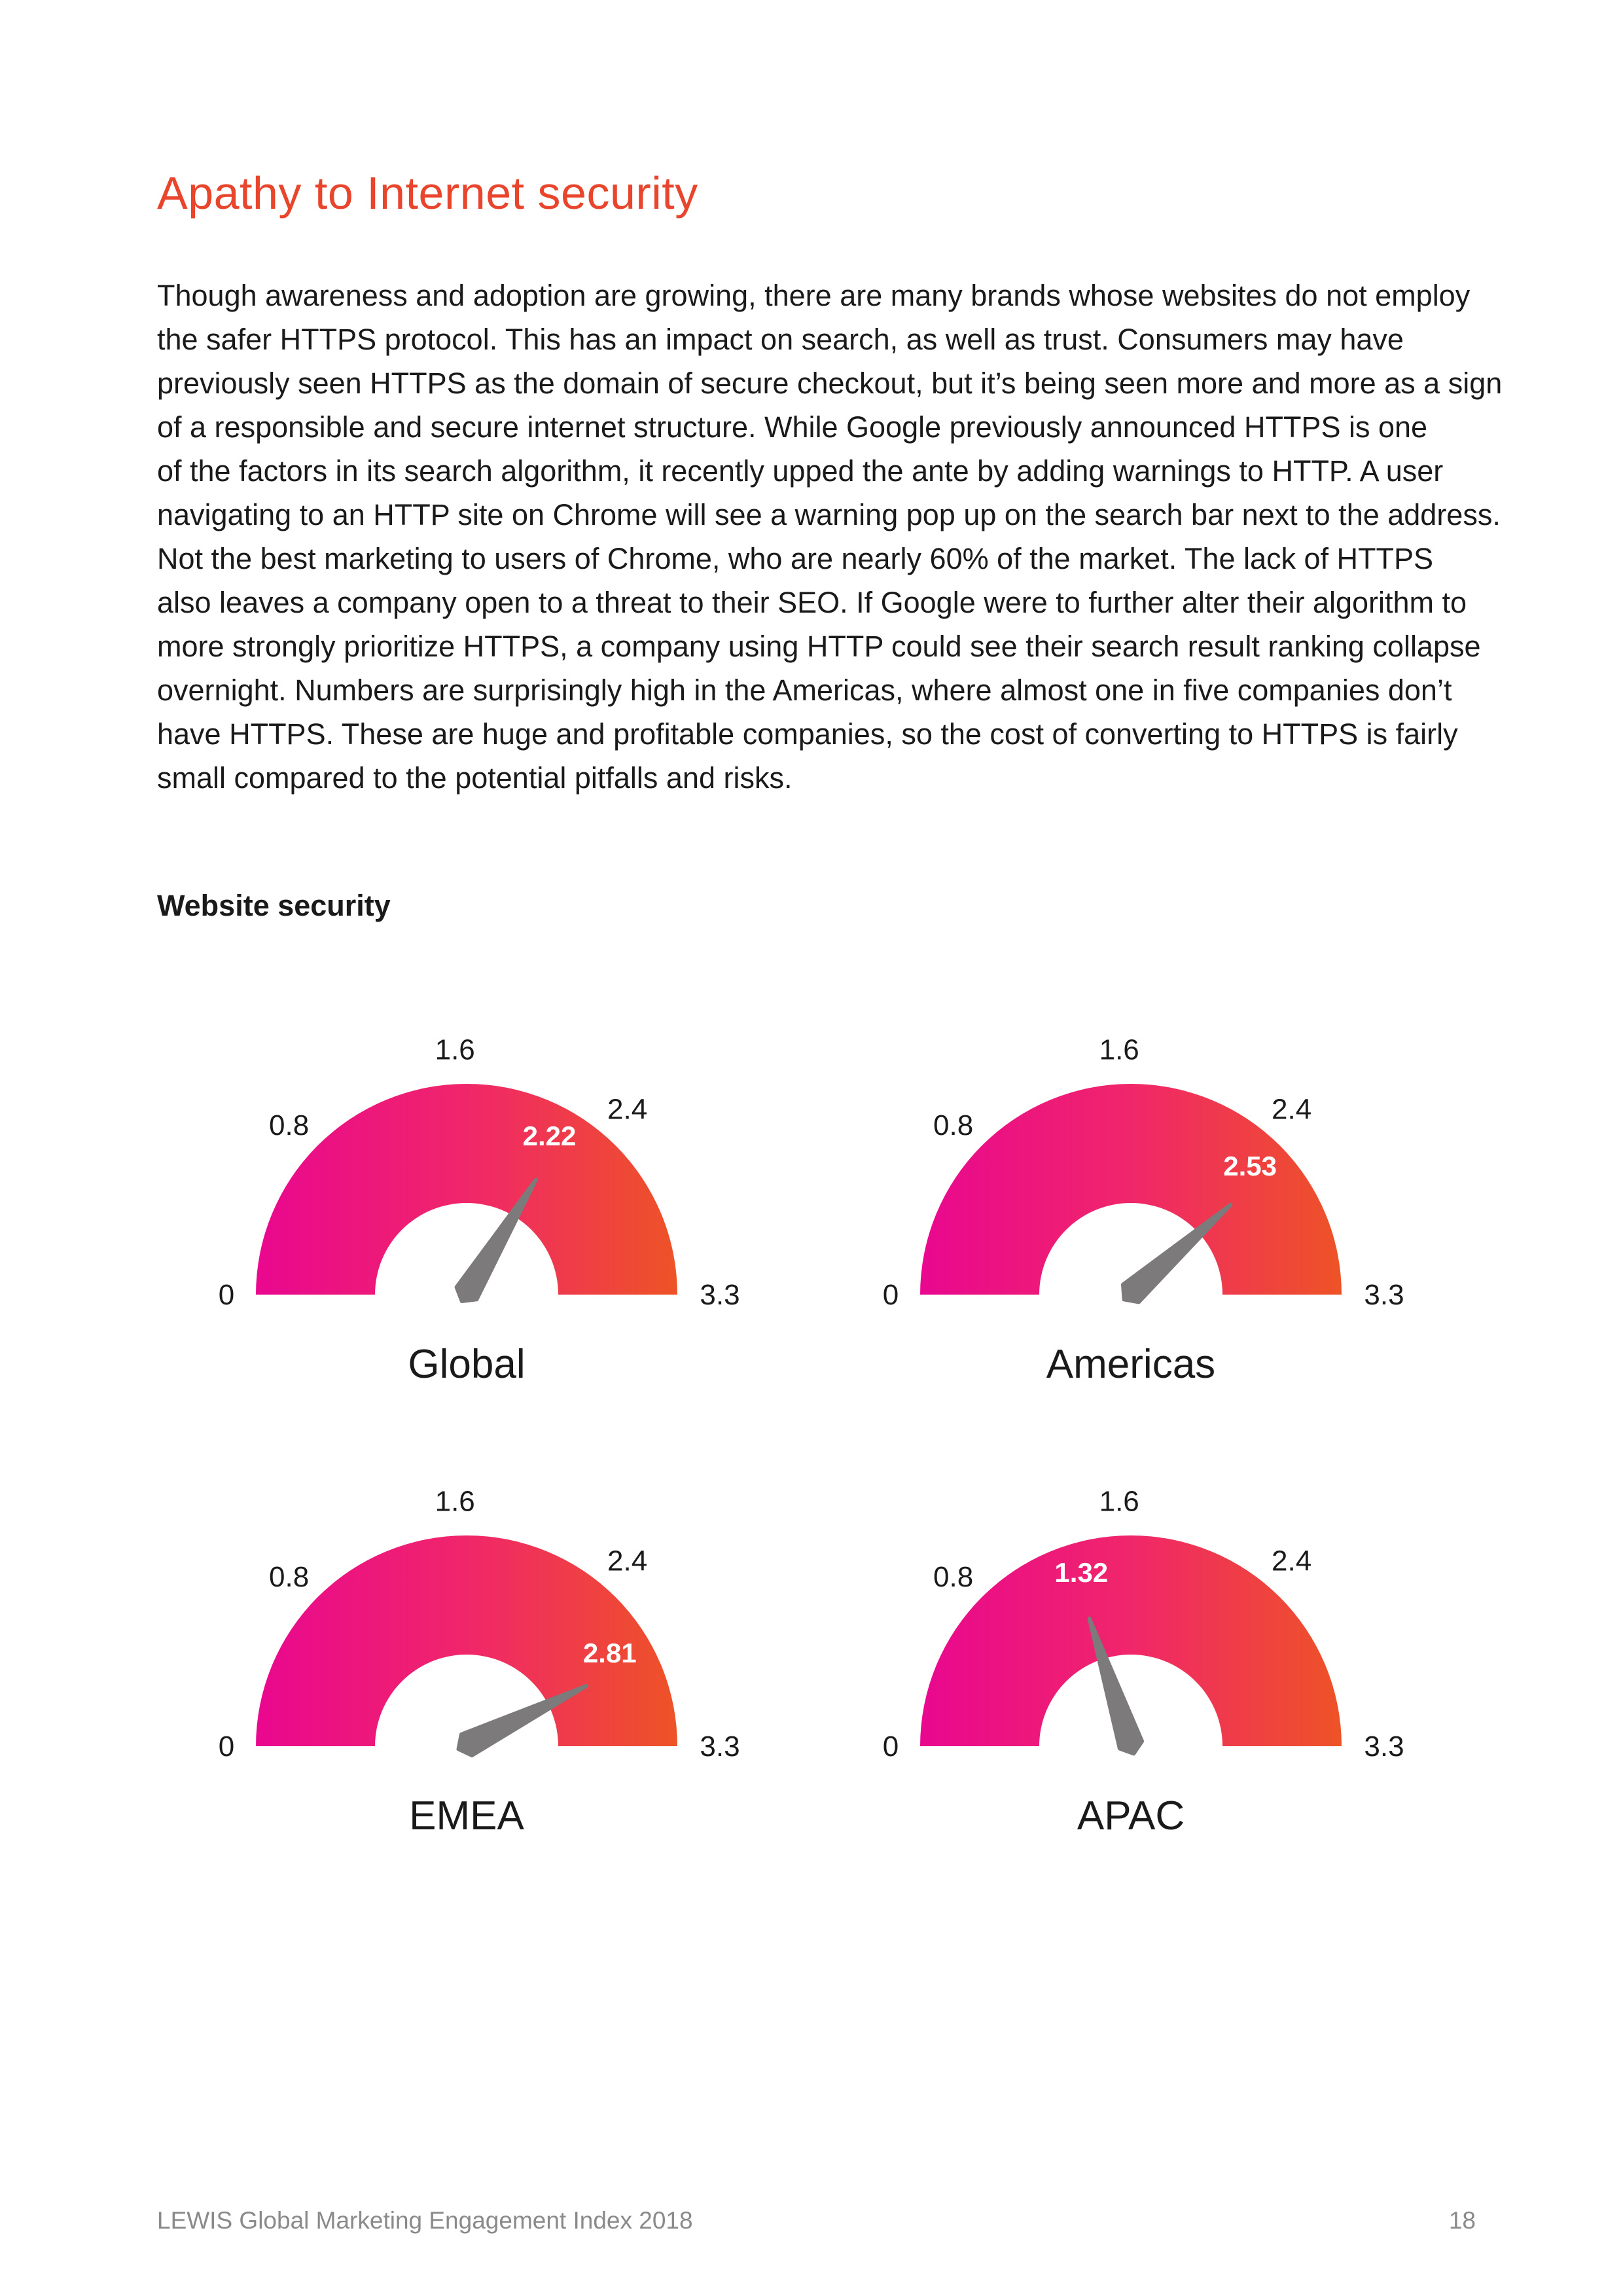 This screenshot has height=2296, width=1623. Describe the element at coordinates (428, 193) in the screenshot. I see `page-title: Apathy to Internet security` at that location.